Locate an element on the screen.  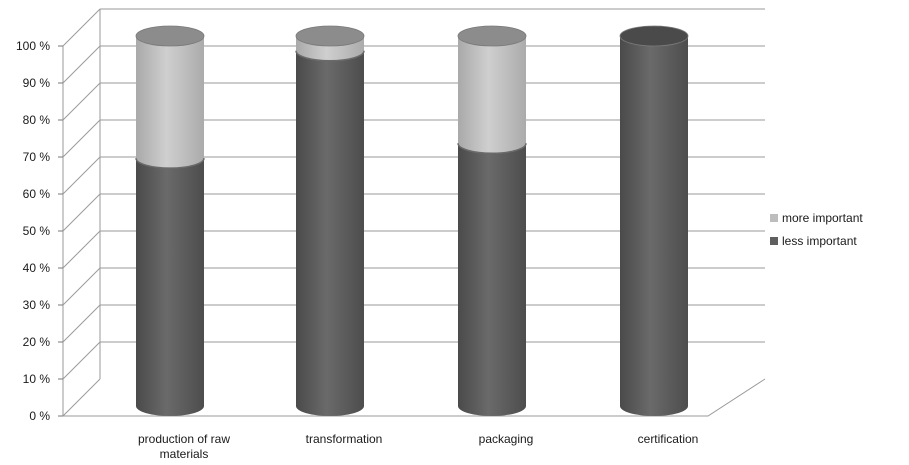
y-tick-label: 10 % is located at coordinates (37, 379).